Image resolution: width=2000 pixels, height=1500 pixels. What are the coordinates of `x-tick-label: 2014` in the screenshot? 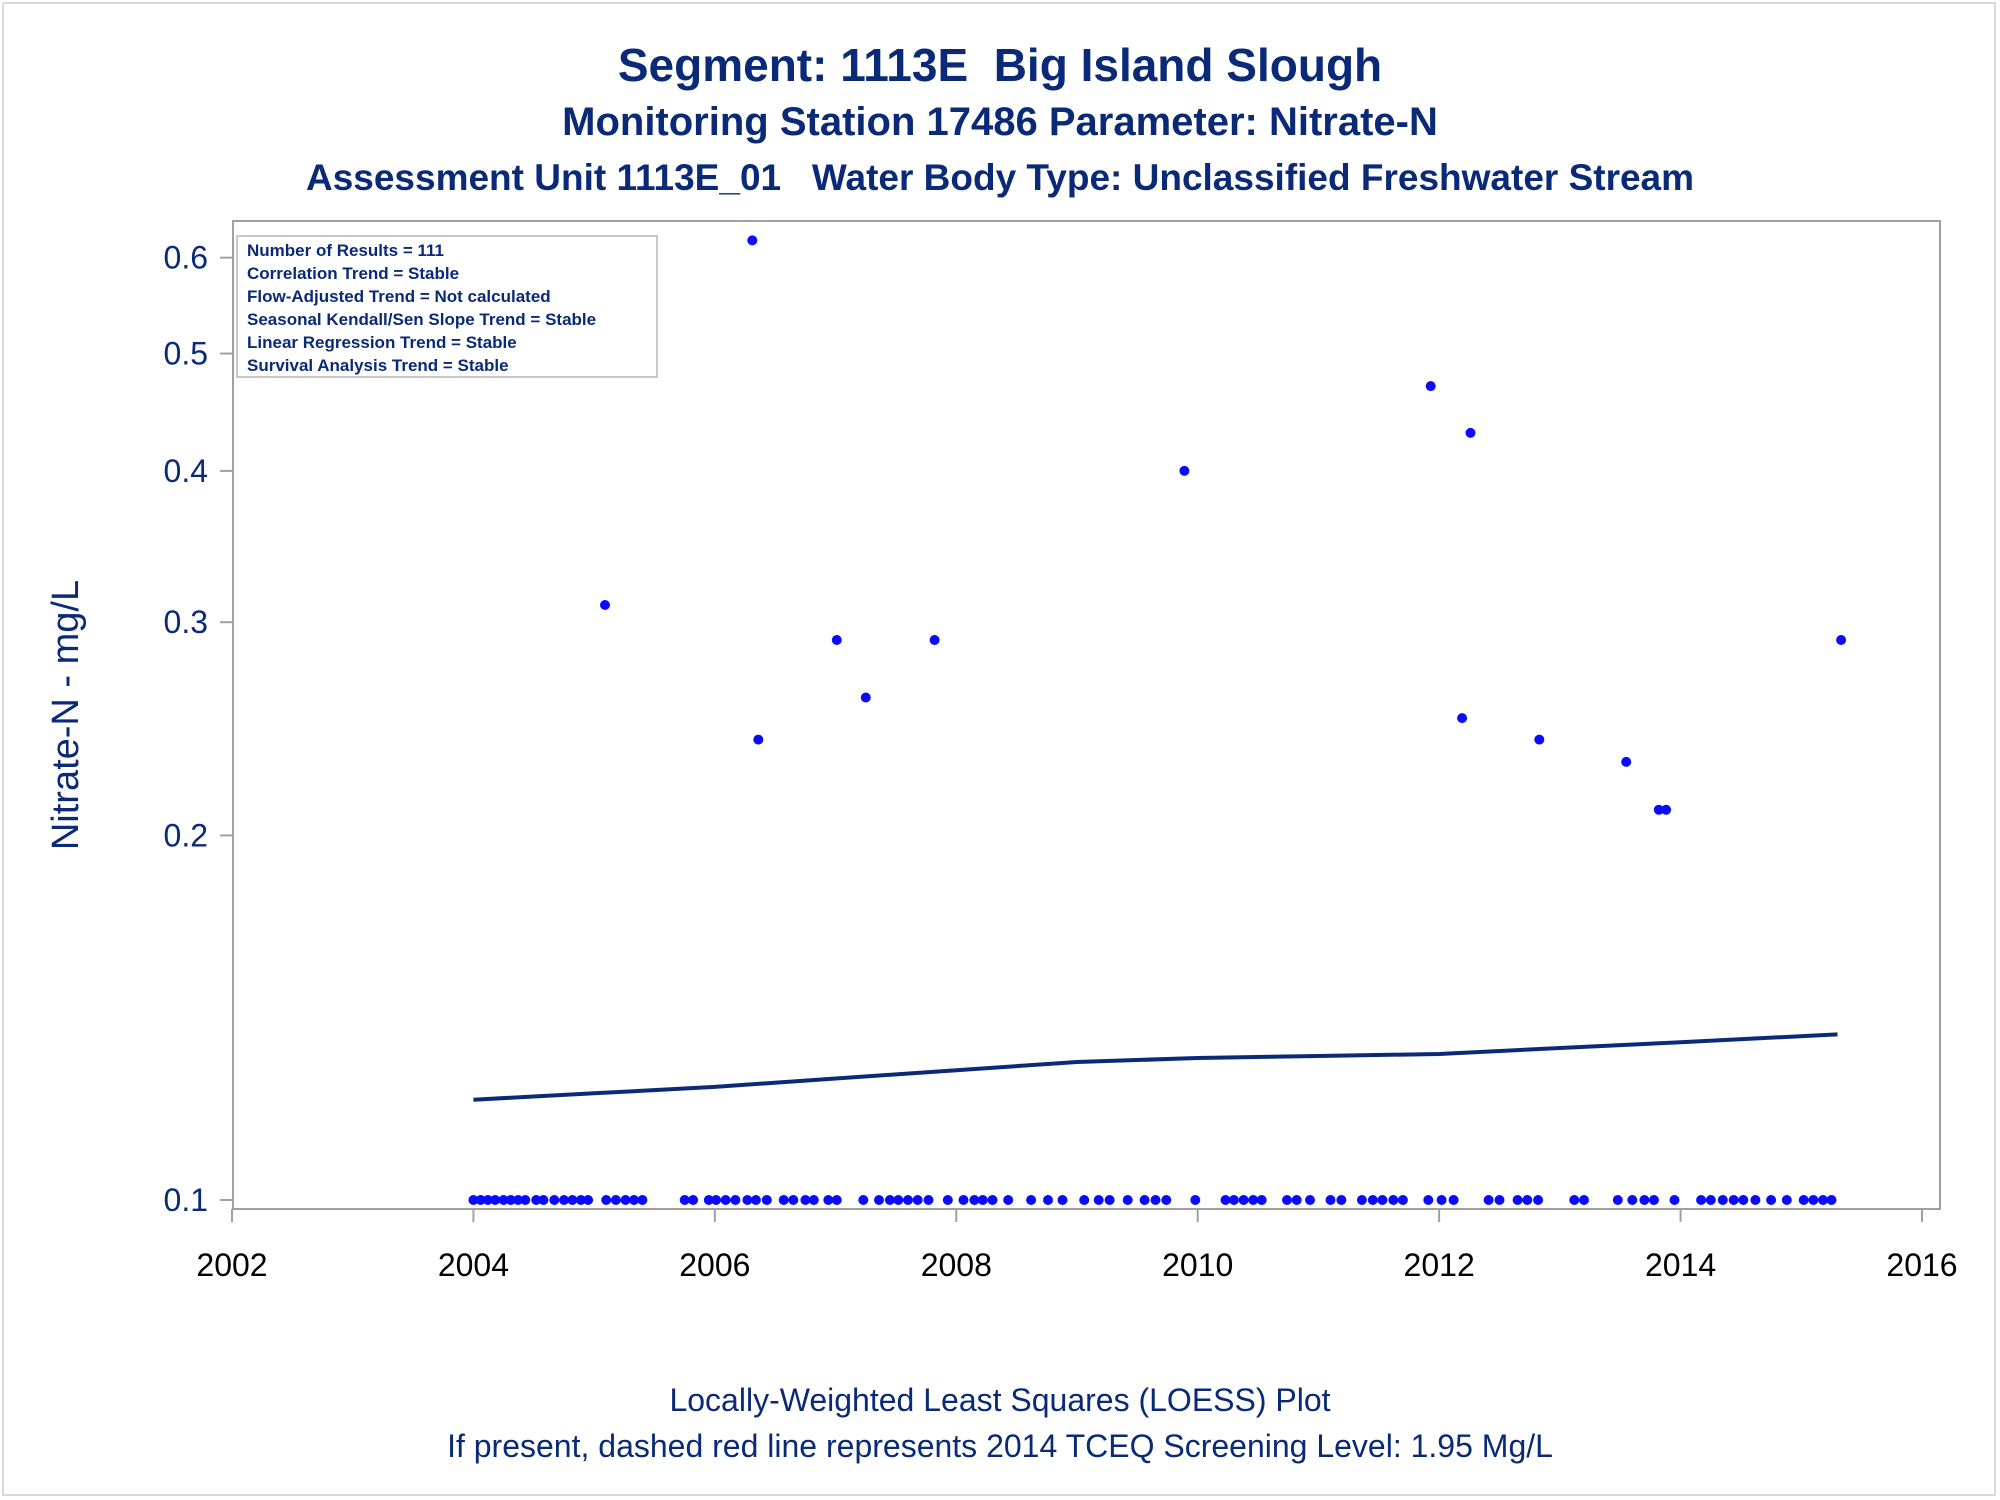 It's located at (1680, 1265).